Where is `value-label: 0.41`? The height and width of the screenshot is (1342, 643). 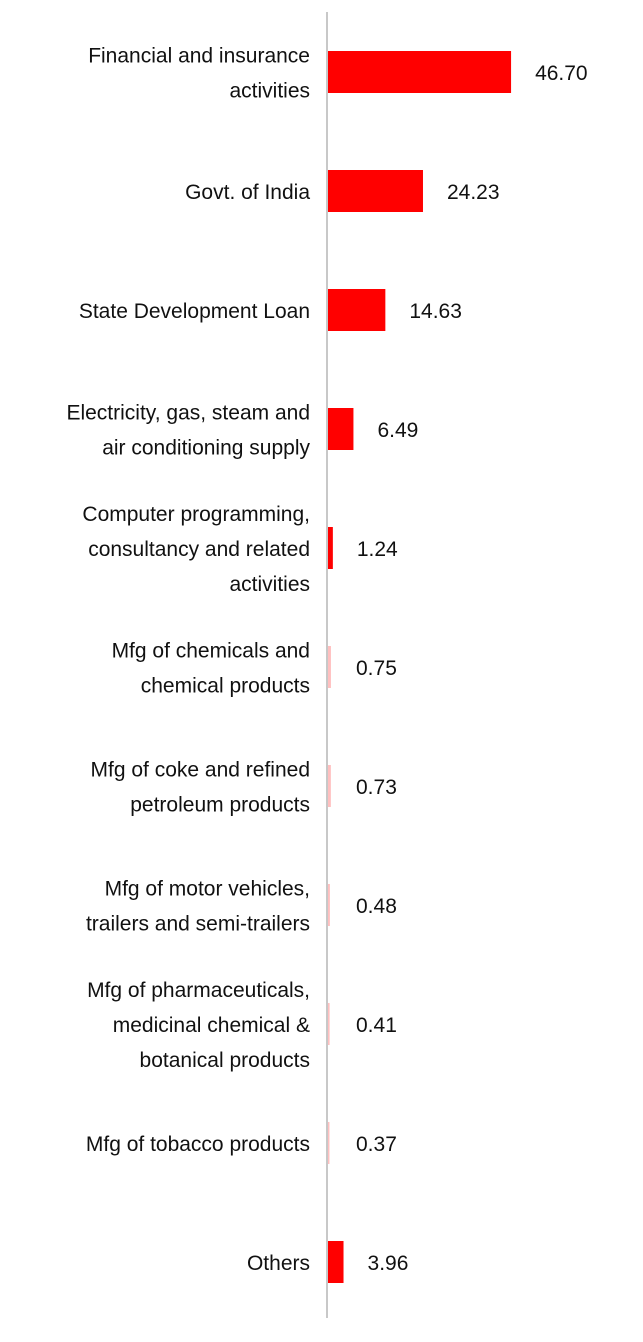
value-label: 0.41 is located at coordinates (376, 1025).